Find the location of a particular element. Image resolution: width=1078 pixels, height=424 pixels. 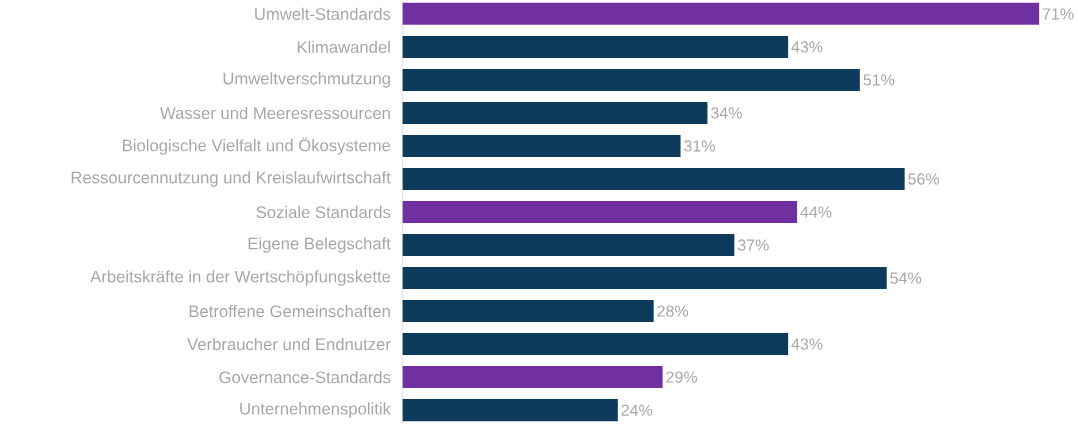

y-tick-label: Wasser und Meeresressourcen is located at coordinates (275, 113).